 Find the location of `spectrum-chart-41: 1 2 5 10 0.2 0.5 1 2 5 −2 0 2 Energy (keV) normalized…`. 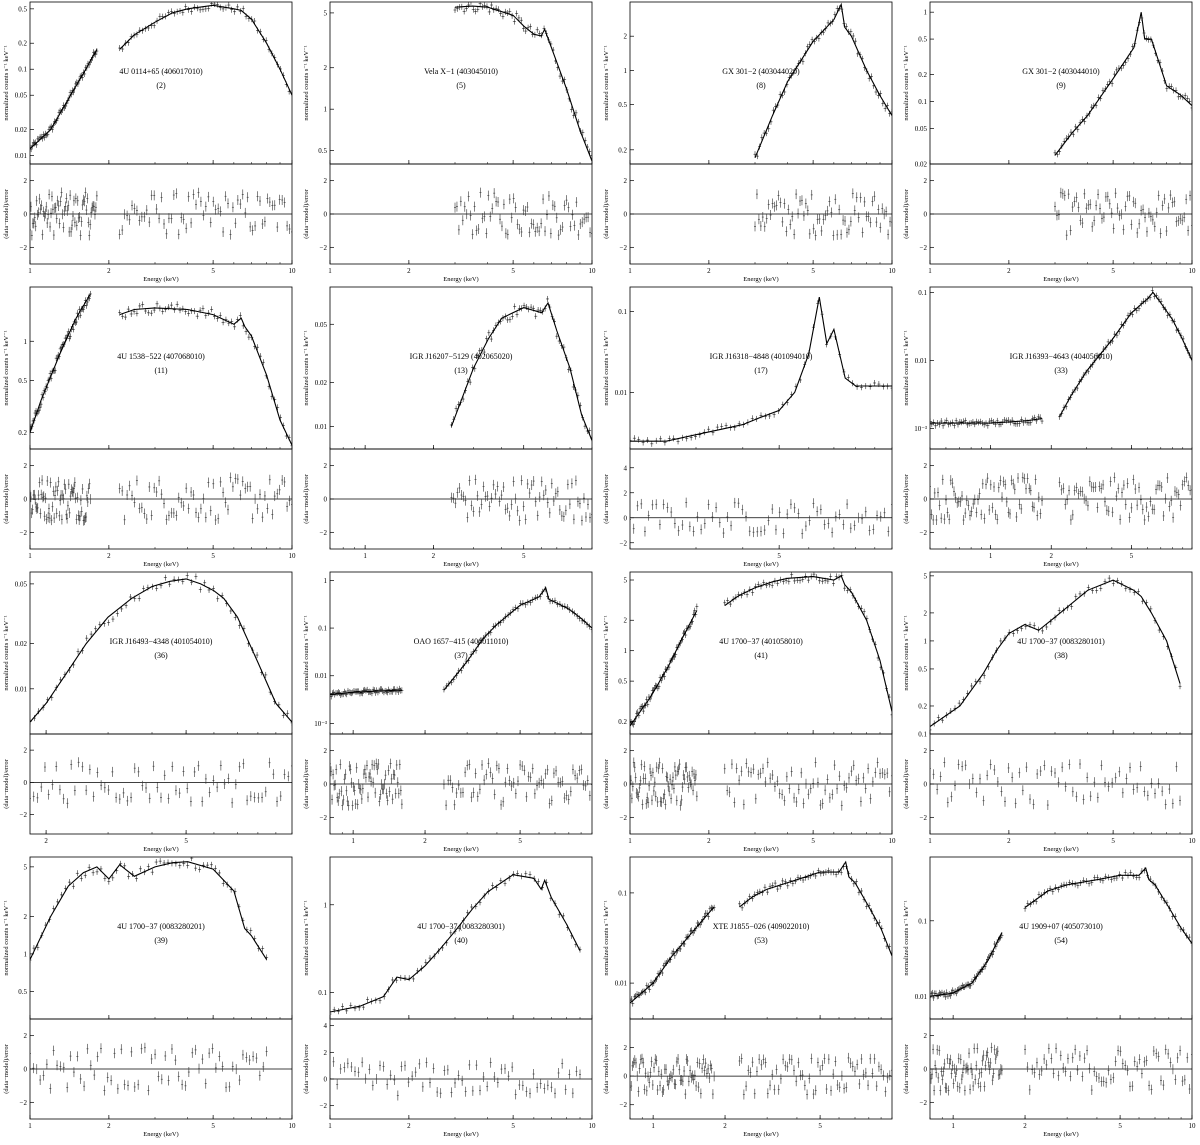

spectrum-chart-41: 1 2 5 10 0.2 0.5 1 2 5 −2 0 2 Energy (keV) normalized… is located at coordinates (749, 712).